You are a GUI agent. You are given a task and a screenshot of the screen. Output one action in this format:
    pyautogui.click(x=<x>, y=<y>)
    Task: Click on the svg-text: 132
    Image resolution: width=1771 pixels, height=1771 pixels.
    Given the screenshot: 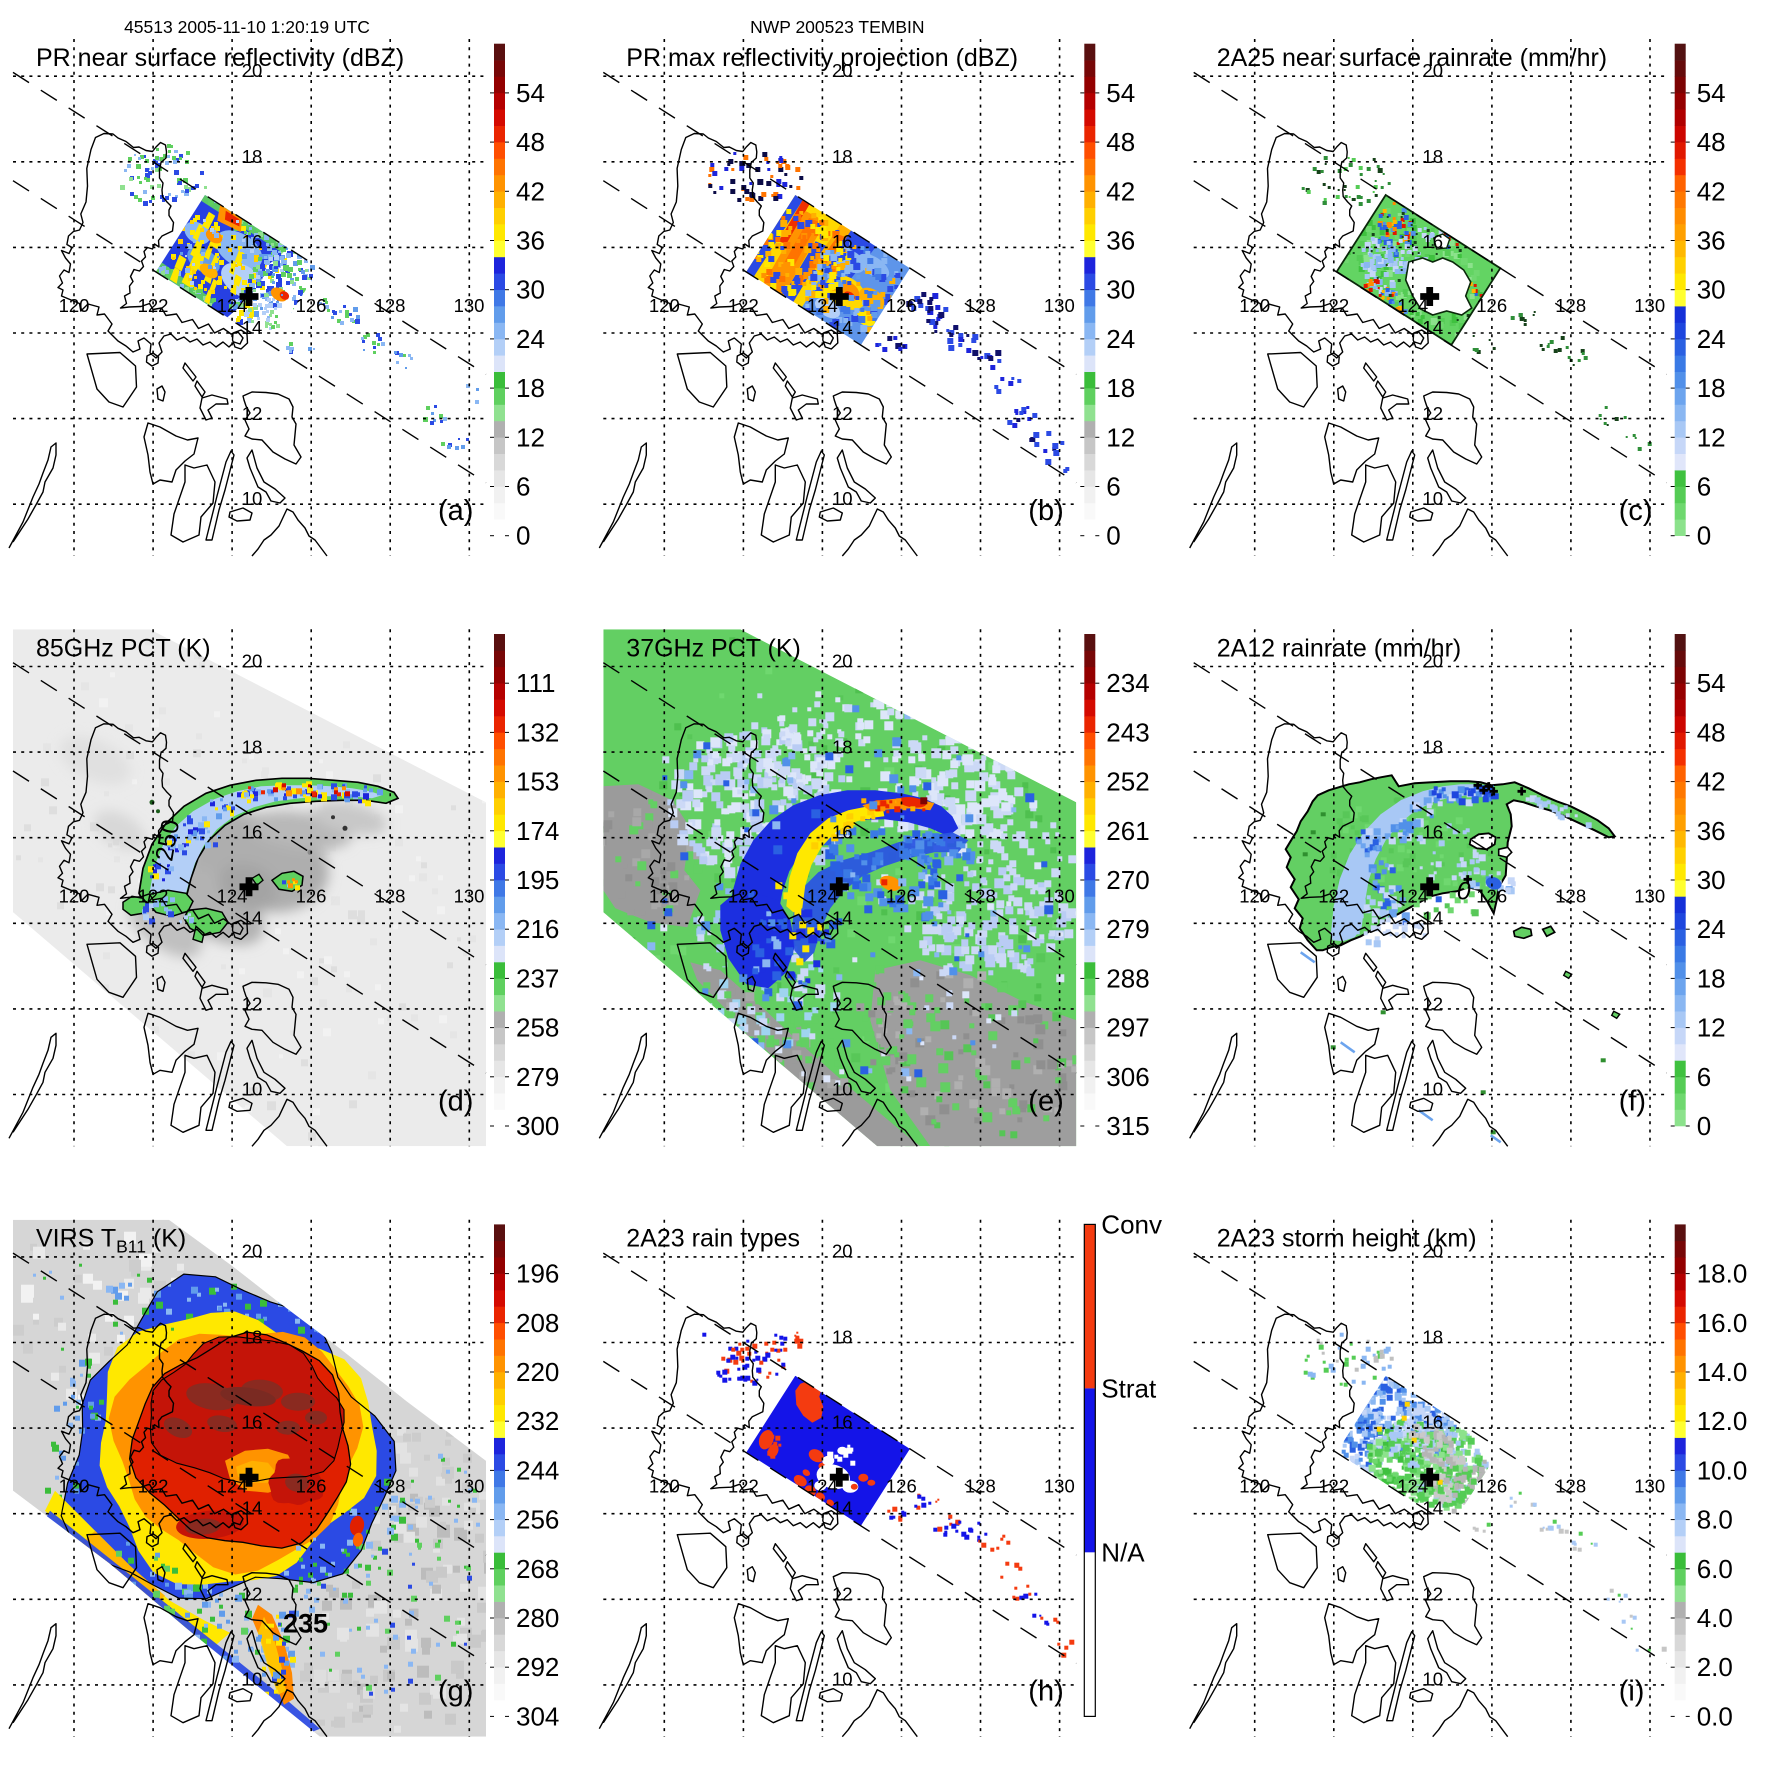 What is the action you would take?
    pyautogui.click(x=537, y=732)
    